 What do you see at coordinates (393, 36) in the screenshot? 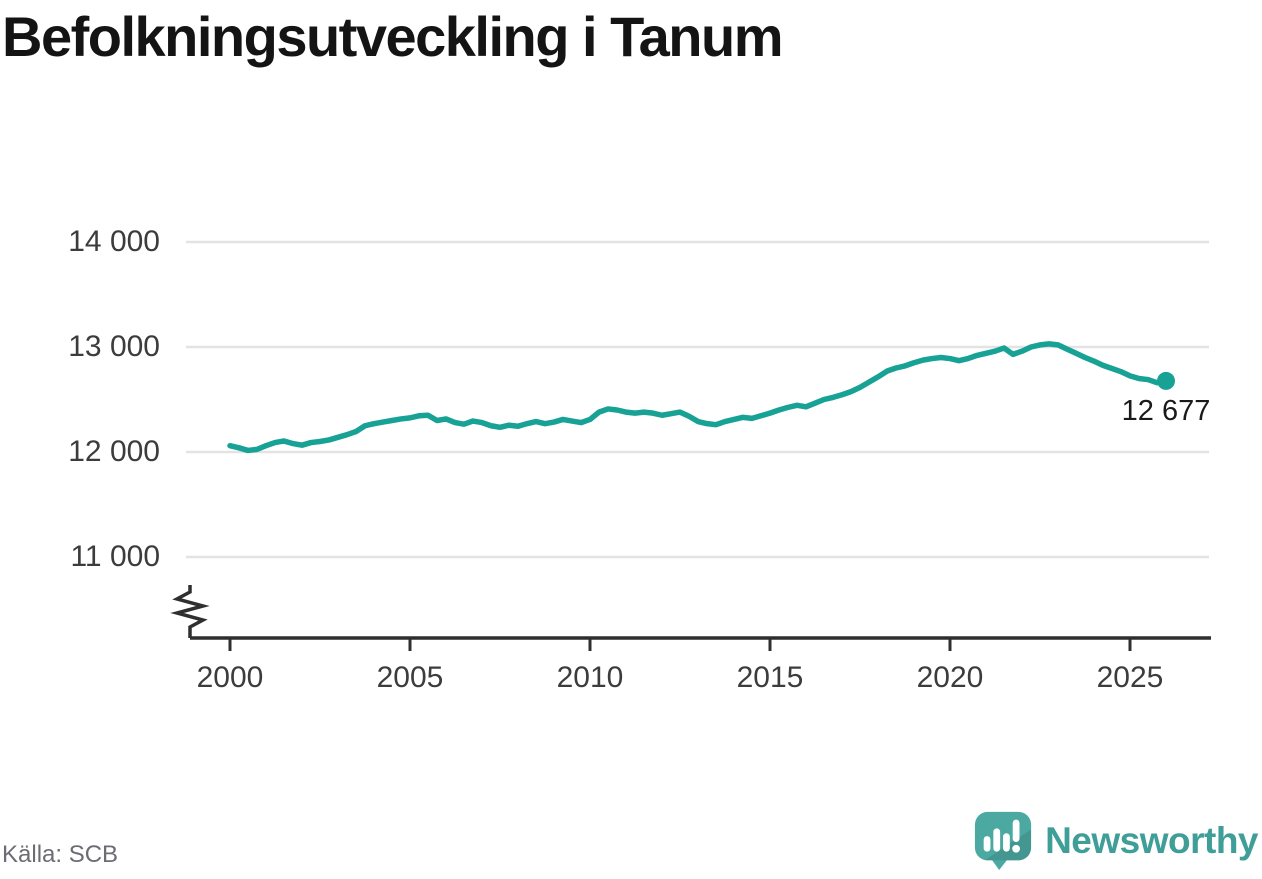
I see `chart-title: Befolkningsutveckling i Tanum` at bounding box center [393, 36].